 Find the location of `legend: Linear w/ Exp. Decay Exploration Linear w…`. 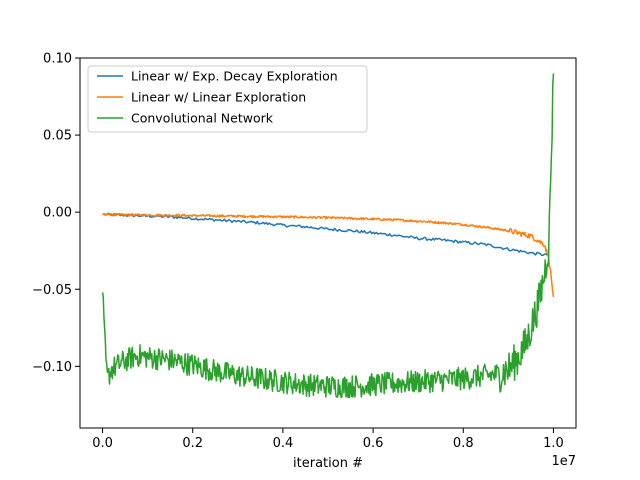

legend: Linear w/ Exp. Decay Exploration Linear w… is located at coordinates (227, 99).